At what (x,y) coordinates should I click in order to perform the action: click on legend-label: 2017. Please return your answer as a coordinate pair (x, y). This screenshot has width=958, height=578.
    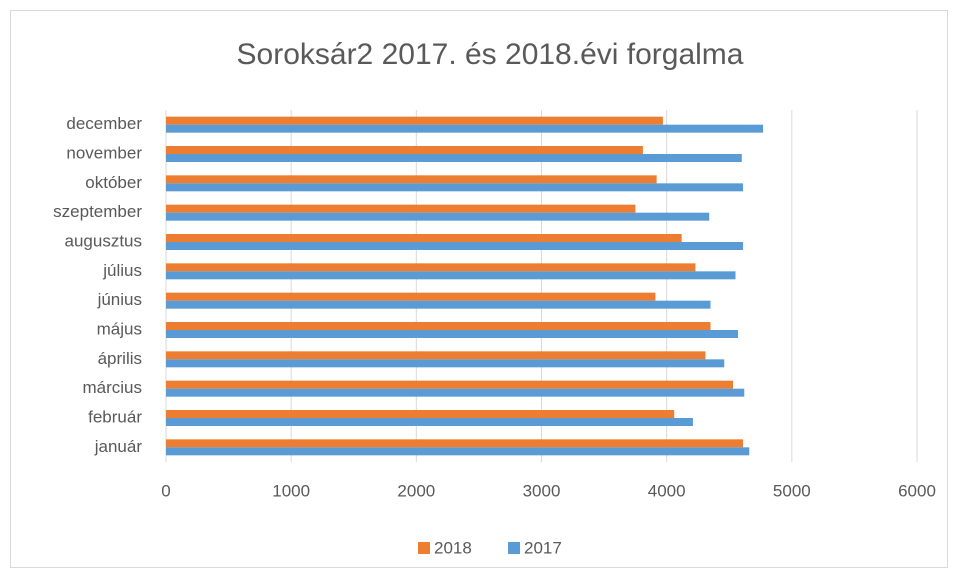
    Looking at the image, I should click on (543, 547).